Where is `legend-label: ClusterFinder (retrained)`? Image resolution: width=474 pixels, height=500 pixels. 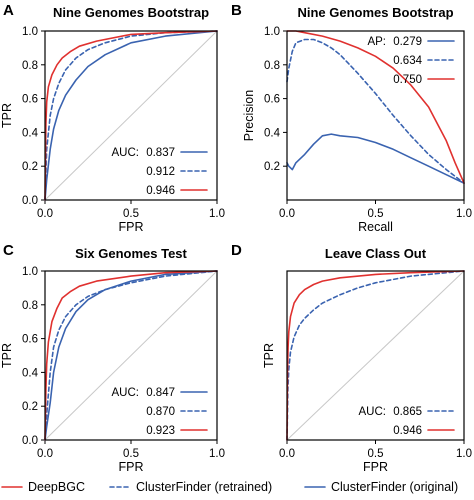
legend-label: ClusterFinder (retrained) is located at coordinates (204, 487).